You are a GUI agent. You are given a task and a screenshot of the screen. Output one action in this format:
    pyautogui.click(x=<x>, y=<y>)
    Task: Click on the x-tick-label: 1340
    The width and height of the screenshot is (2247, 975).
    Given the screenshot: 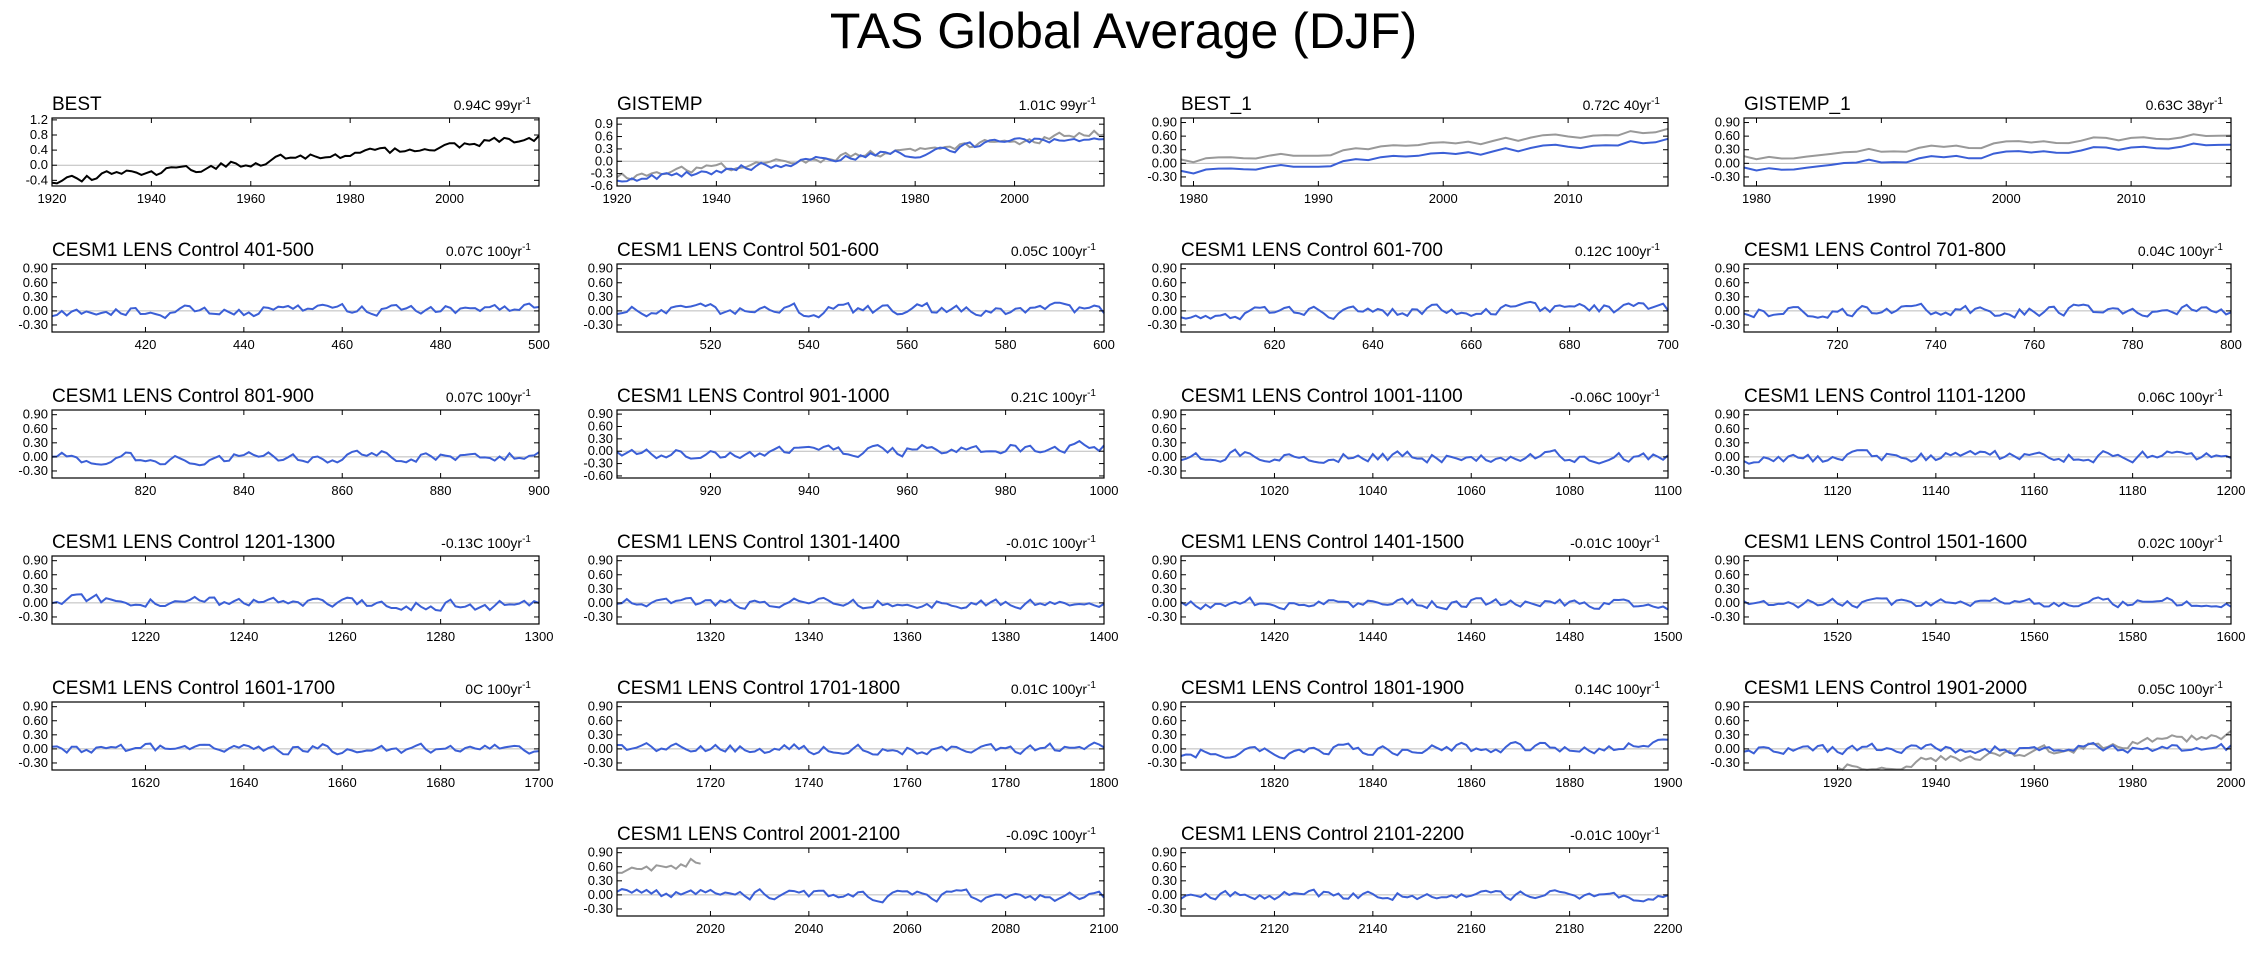 What is the action you would take?
    pyautogui.click(x=808, y=636)
    